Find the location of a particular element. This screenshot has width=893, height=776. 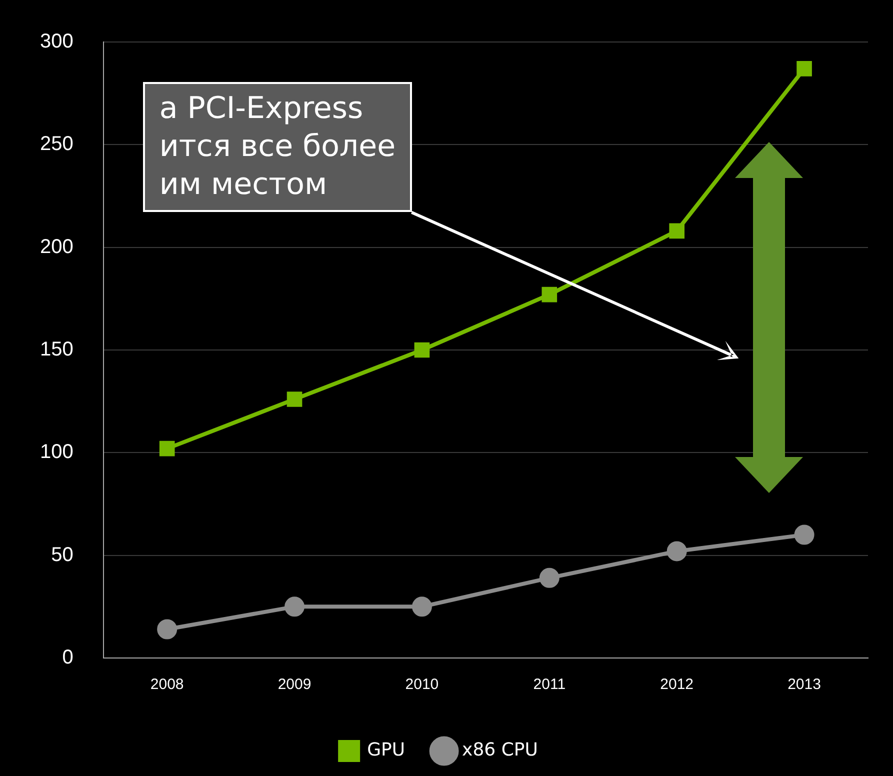

x-tick-label: 2011 is located at coordinates (549, 685).